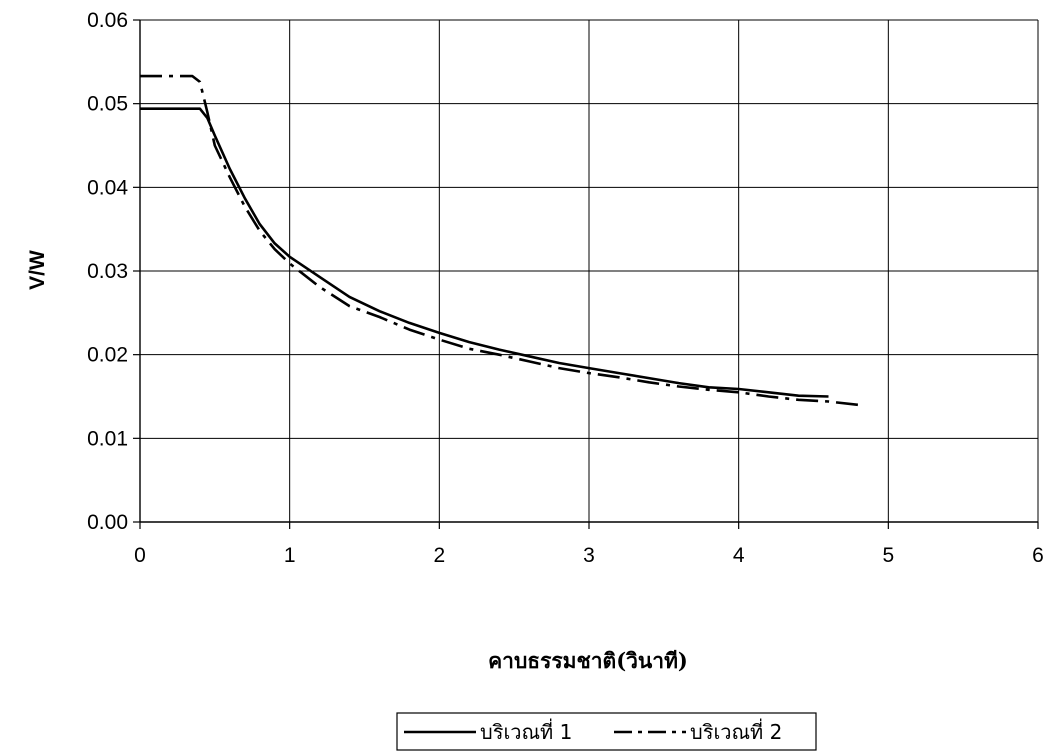  Describe the element at coordinates (37, 270) in the screenshot. I see `y-axis-title: V/W` at that location.